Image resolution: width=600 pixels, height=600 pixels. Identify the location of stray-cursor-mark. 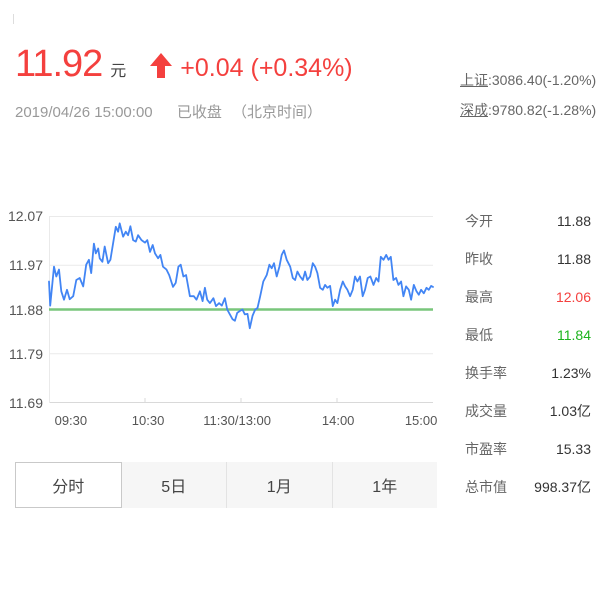
(13, 19).